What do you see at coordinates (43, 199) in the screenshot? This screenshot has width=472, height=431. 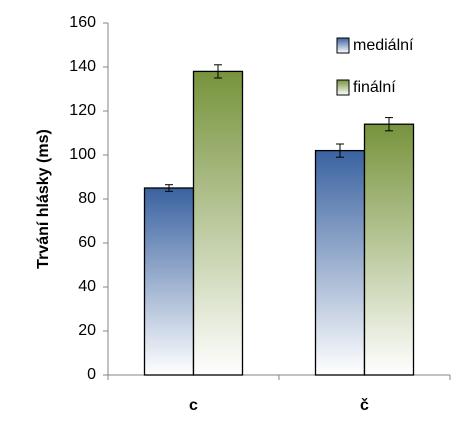 I see `y-axis-label: Trvání hlásky (ms)` at bounding box center [43, 199].